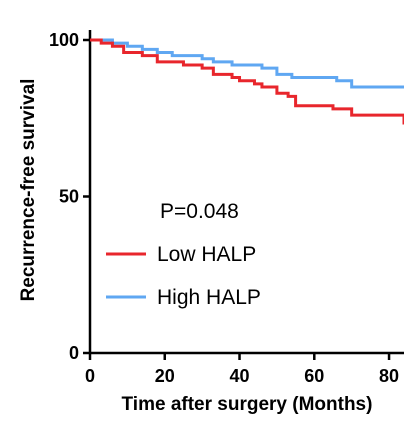 The height and width of the screenshot is (430, 404). Describe the element at coordinates (247, 63) in the screenshot. I see `series-line-high-halp` at that location.